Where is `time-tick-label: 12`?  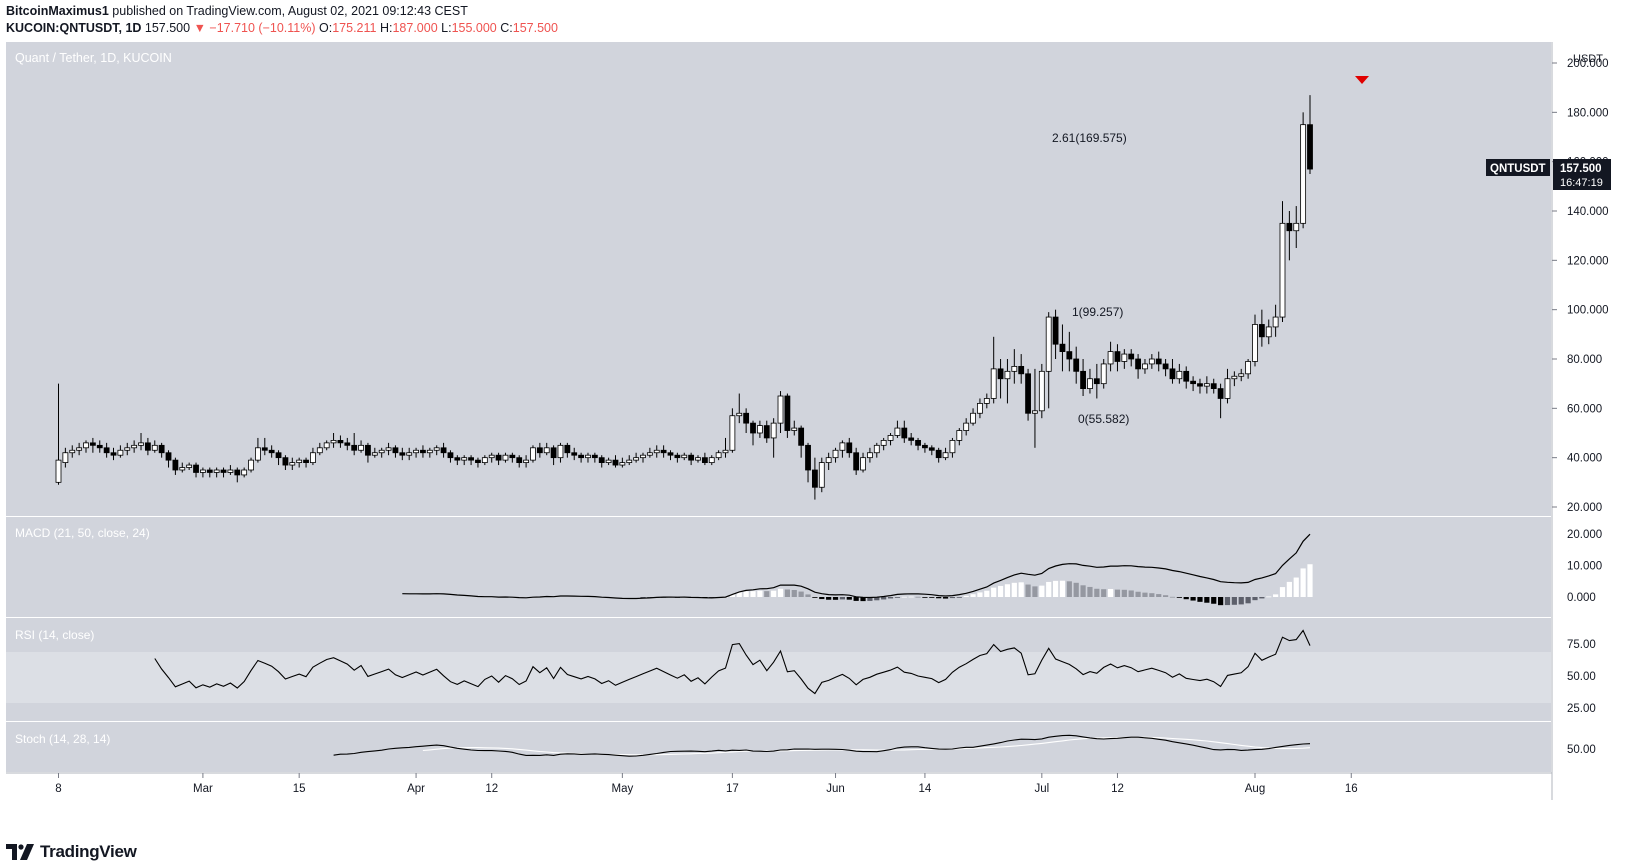 time-tick-label: 12 is located at coordinates (491, 789).